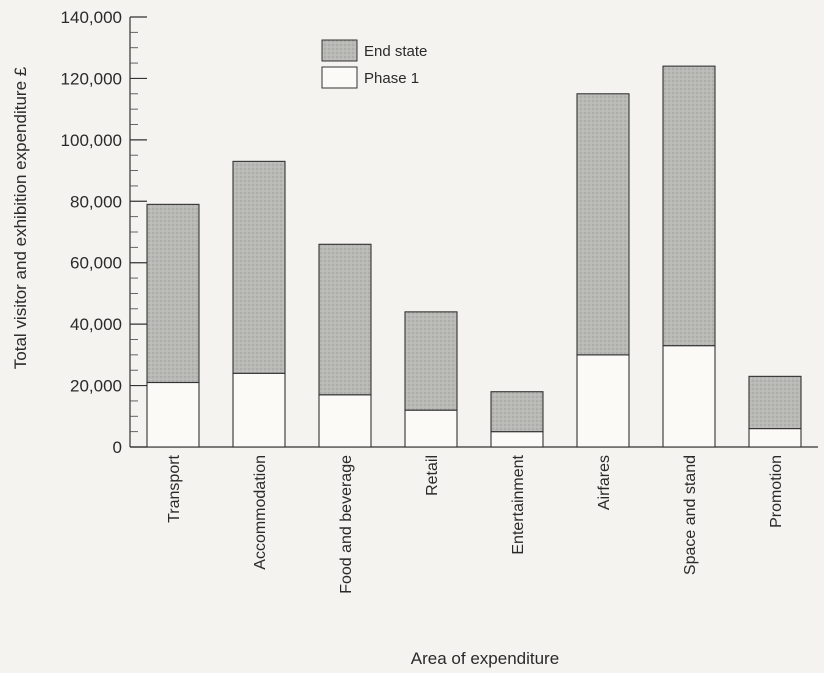 This screenshot has height=673, width=824. I want to click on y-tick-label: 0, so click(117, 447).